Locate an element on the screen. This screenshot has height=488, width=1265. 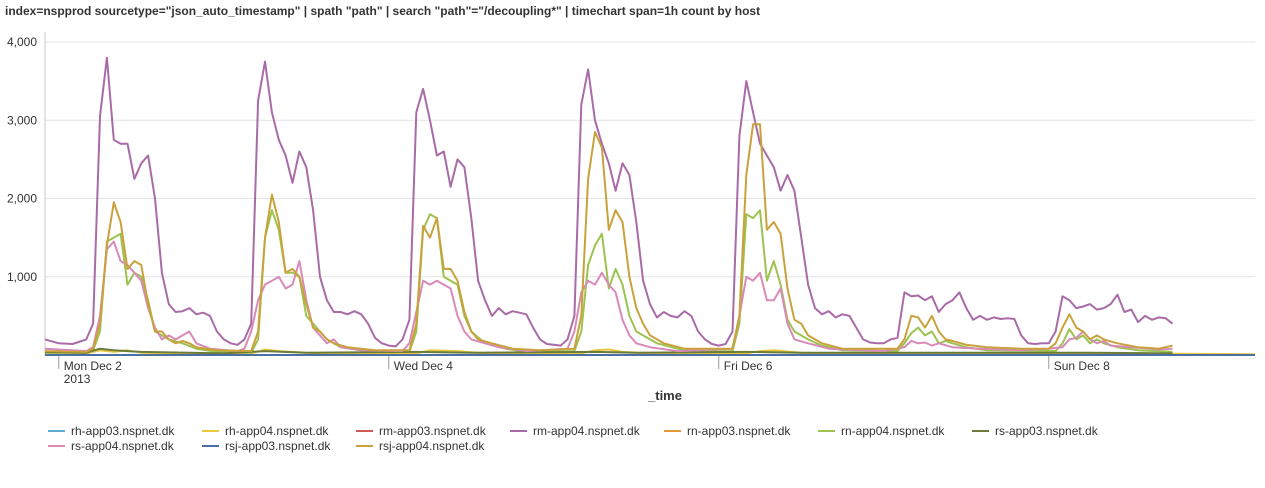
legend-item-rs-app04: rs-app04.nspnet.dk is located at coordinates (111, 446).